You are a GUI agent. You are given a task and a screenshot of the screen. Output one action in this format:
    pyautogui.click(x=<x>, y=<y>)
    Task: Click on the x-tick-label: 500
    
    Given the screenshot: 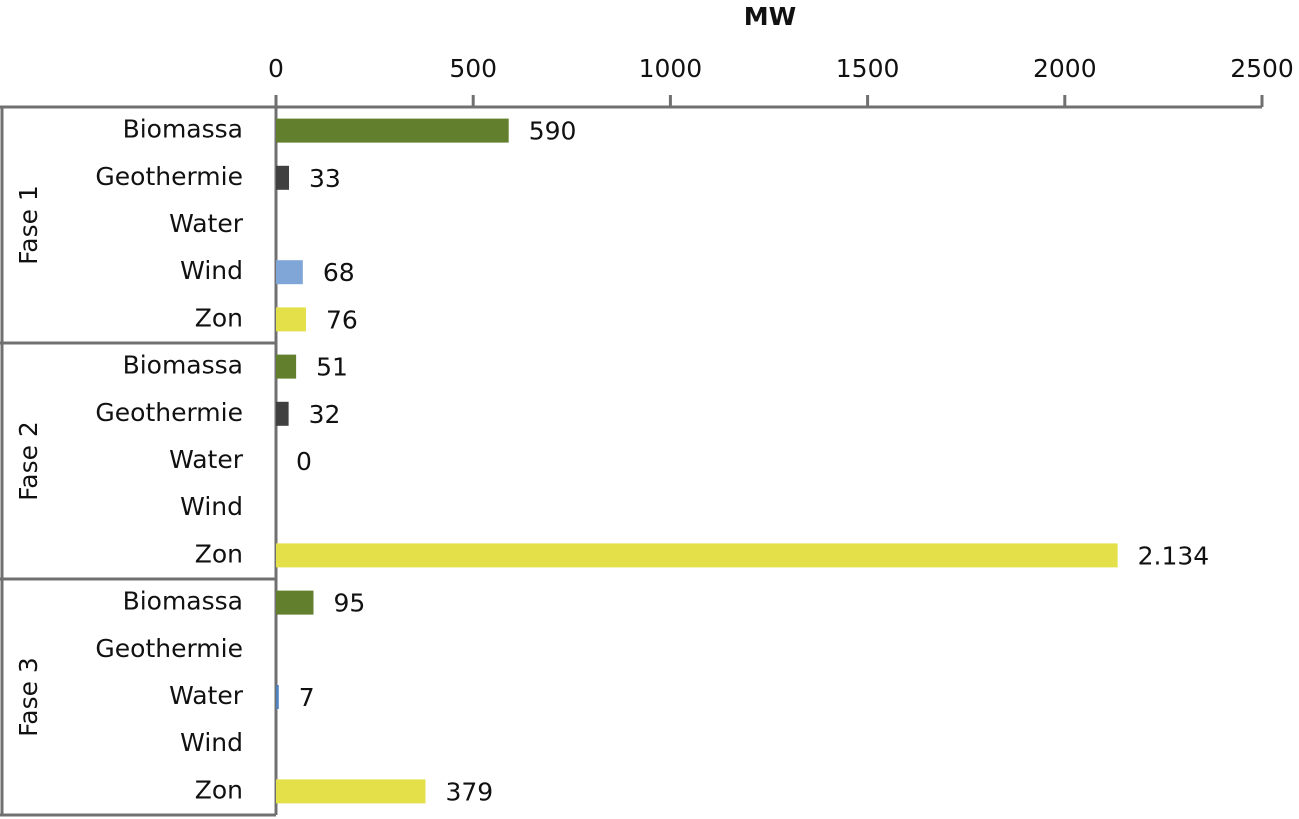 What is the action you would take?
    pyautogui.click(x=473, y=68)
    